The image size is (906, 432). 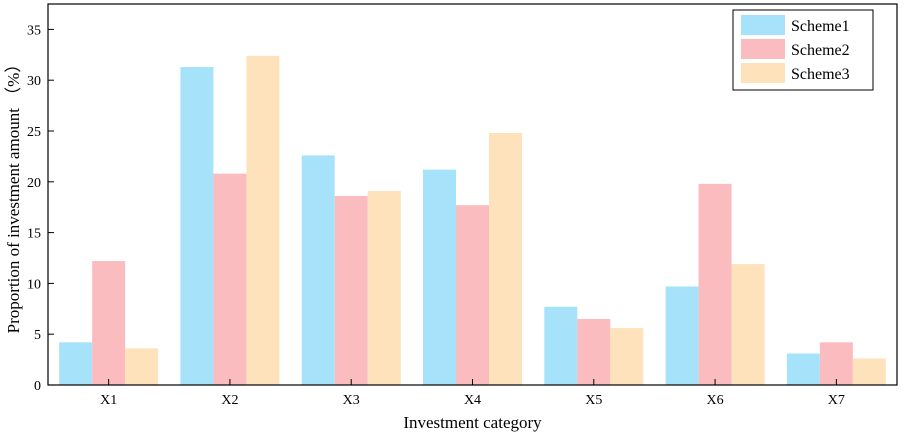 What do you see at coordinates (263, 220) in the screenshot?
I see `bar-scheme3-x2` at bounding box center [263, 220].